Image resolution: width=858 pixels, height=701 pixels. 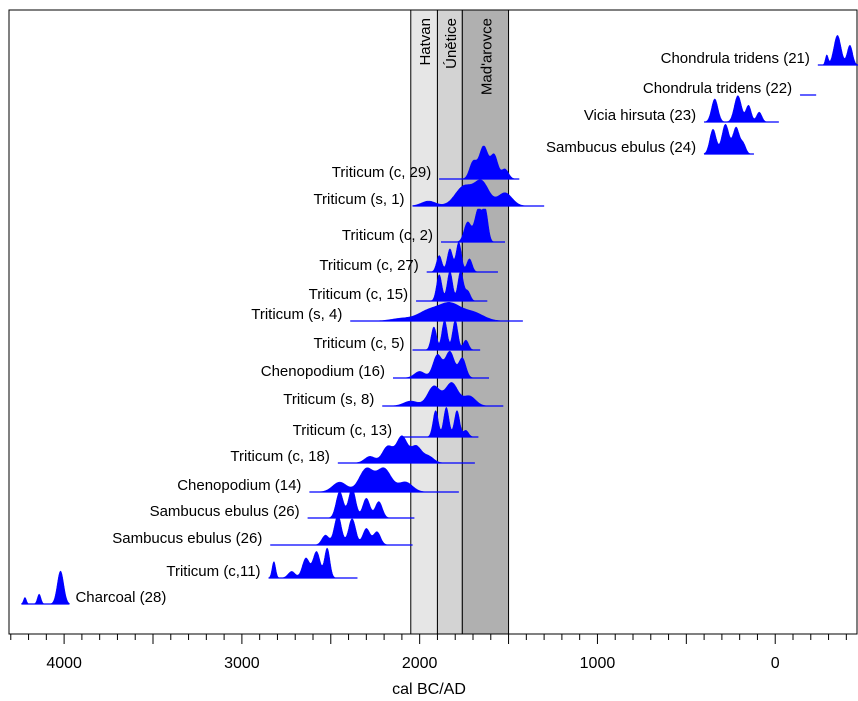 I want to click on distribution: Triticum (s, 1), so click(x=429, y=193).